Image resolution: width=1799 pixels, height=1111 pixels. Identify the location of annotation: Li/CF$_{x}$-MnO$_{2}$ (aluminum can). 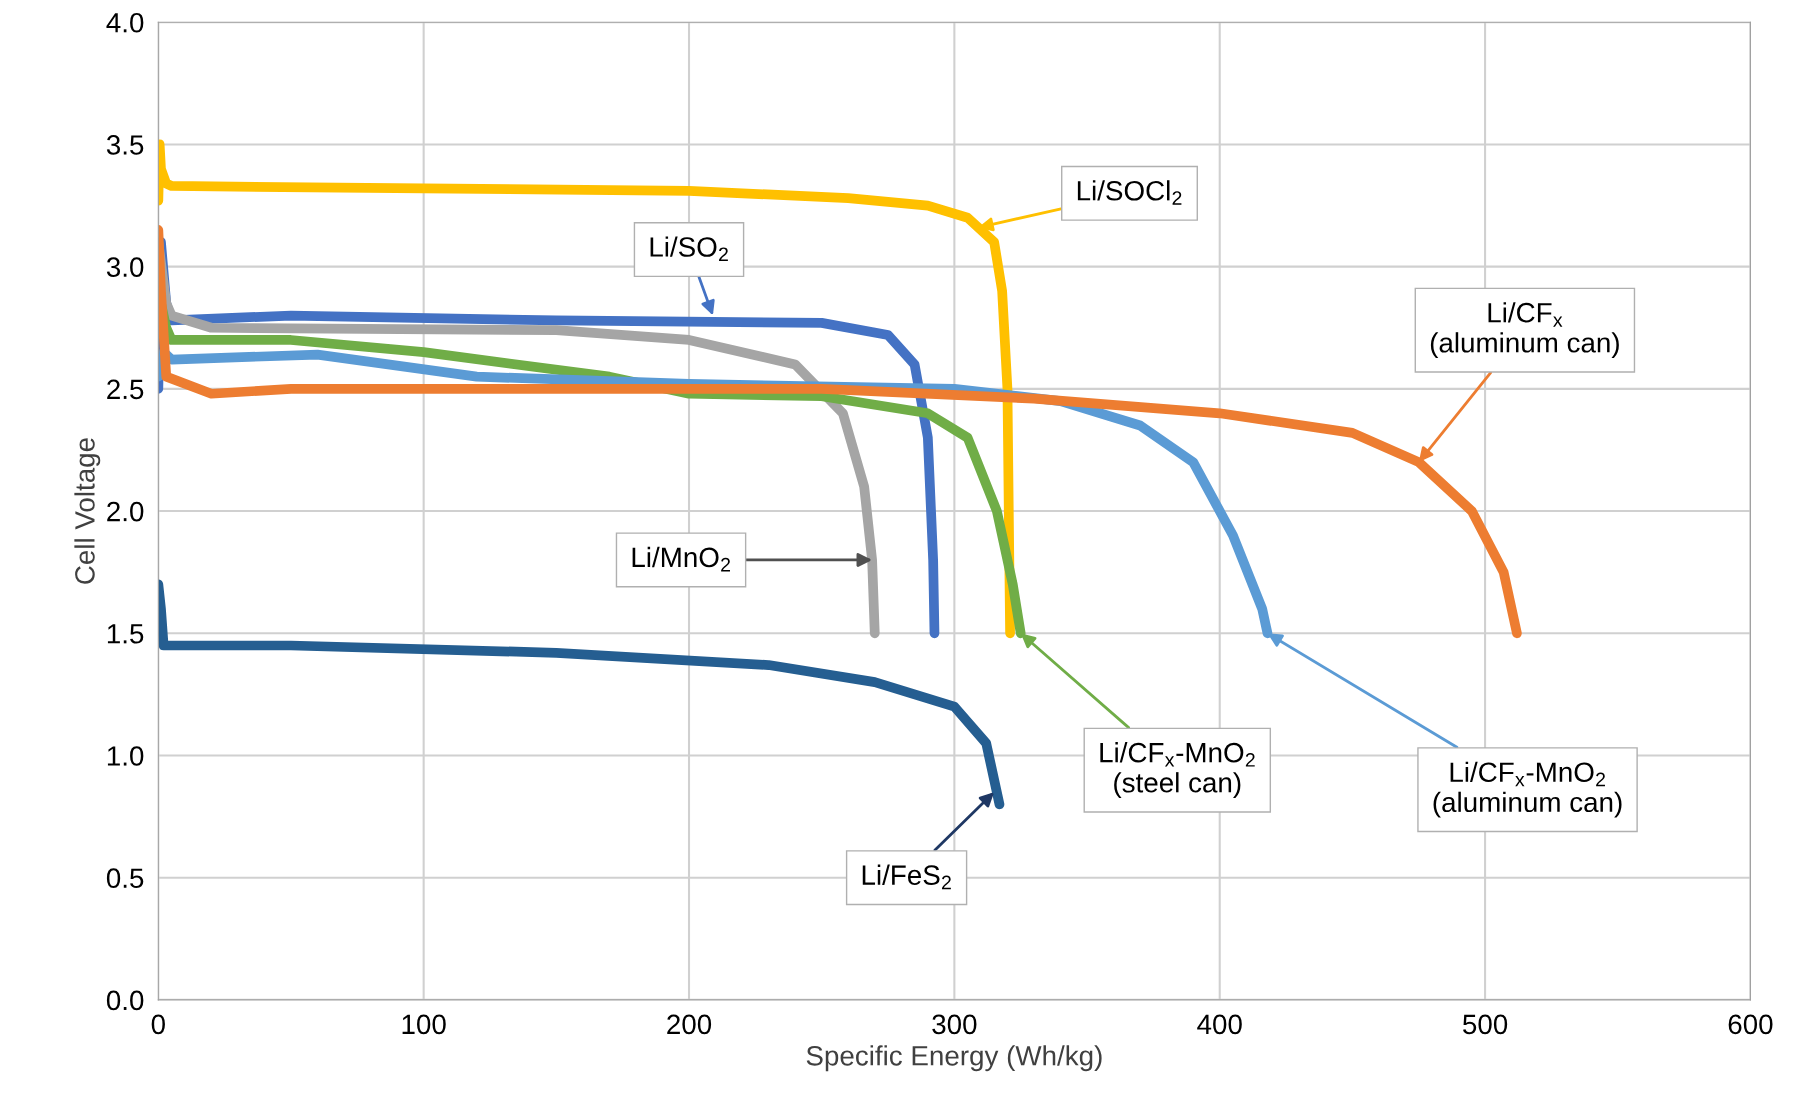
(1527, 789).